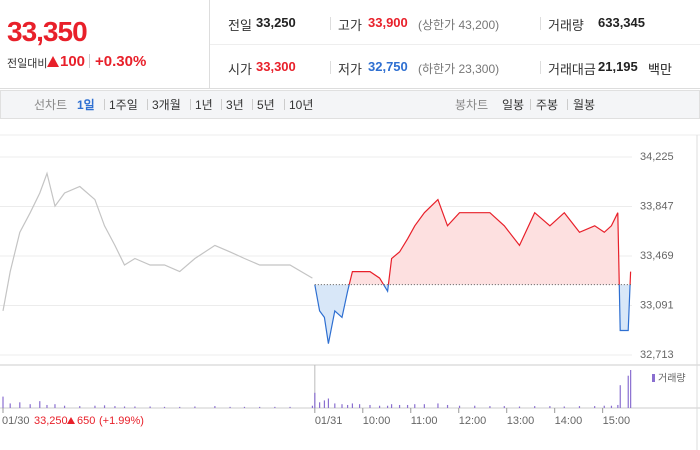  Describe the element at coordinates (459, 25) in the screenshot. I see `stat-note: (상한가 43,200)` at that location.